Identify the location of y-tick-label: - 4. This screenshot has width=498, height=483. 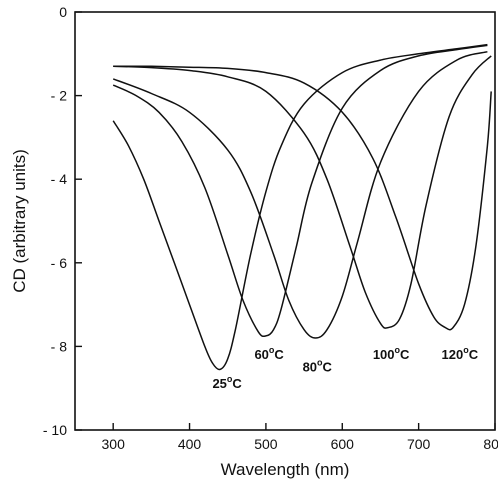
(59, 179).